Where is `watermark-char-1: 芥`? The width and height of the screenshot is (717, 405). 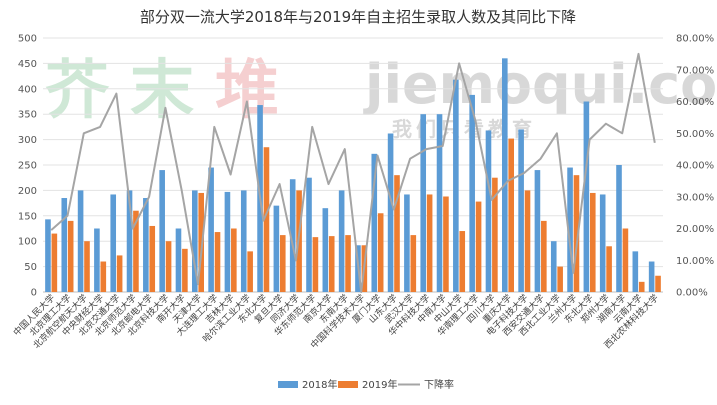 watermark-char-1: 芥 is located at coordinates (77, 91).